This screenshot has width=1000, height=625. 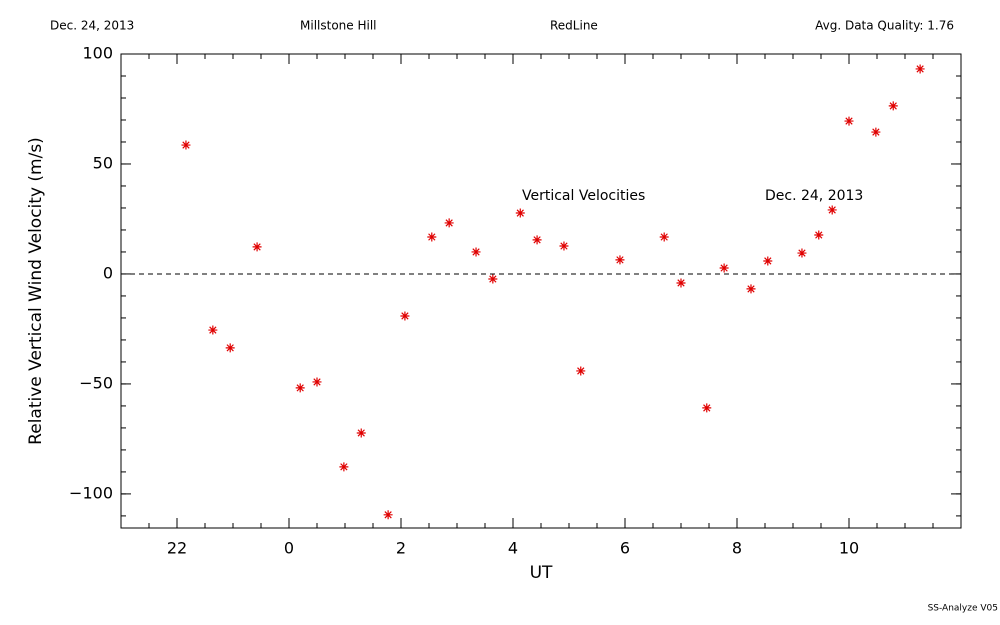 I want to click on header-quality: Avg. Data Quality: 1.76, so click(x=884, y=26).